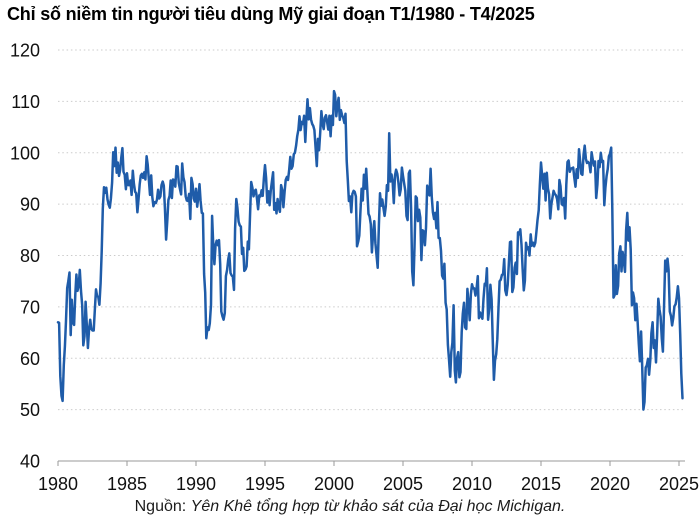 The width and height of the screenshot is (700, 527). I want to click on y-axis-tick-label: 70, so click(30, 307).